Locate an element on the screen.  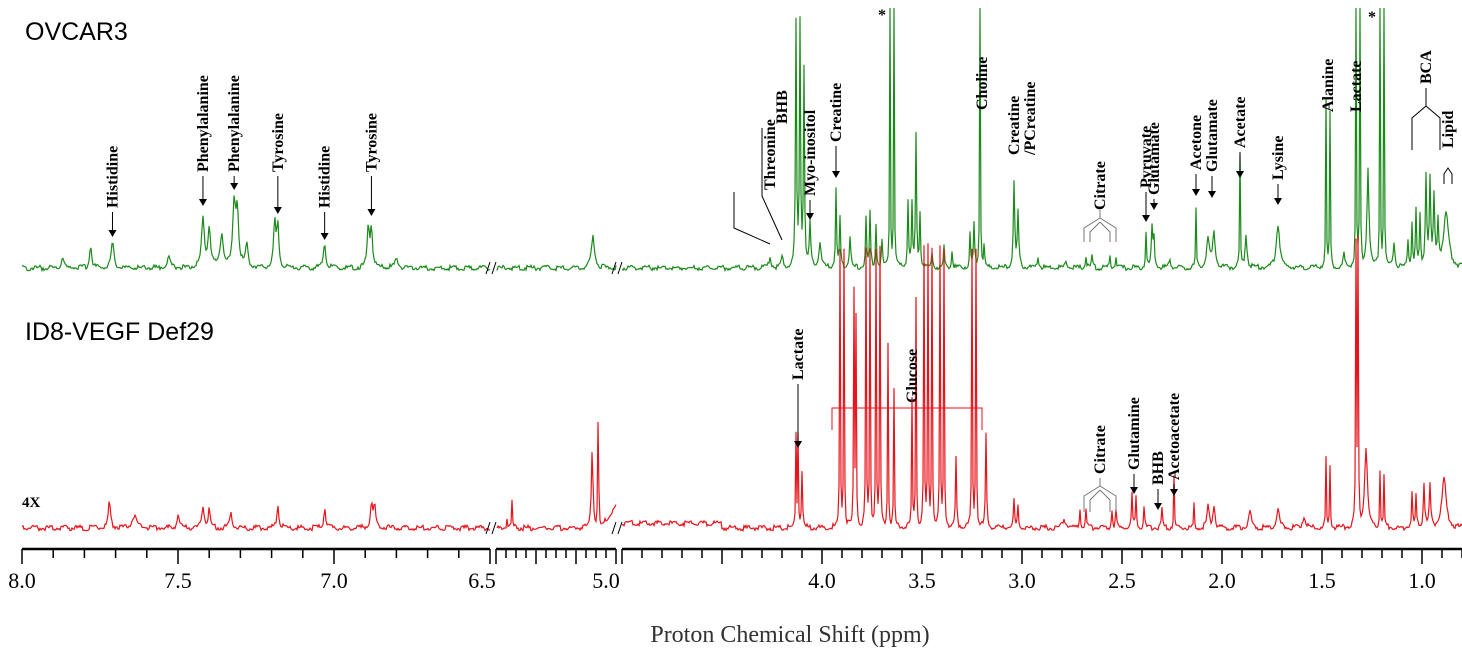
x-tick-label: 4.0 is located at coordinates (822, 580).